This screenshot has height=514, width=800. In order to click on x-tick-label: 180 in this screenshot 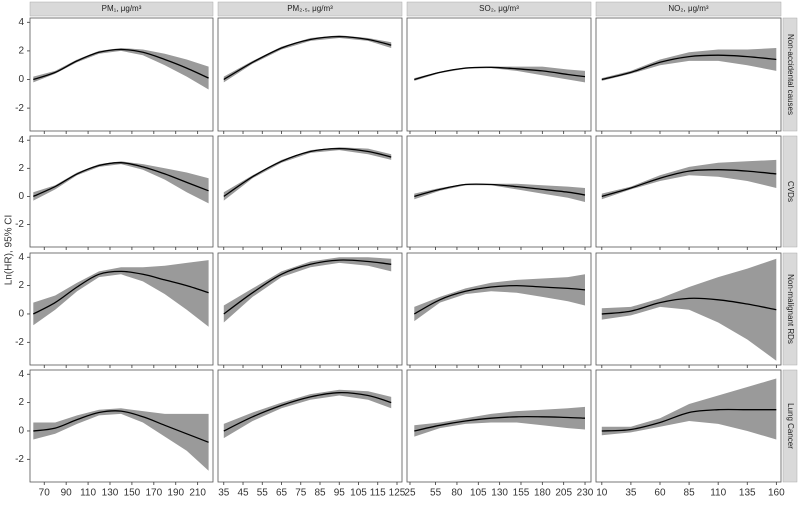, I will do `click(542, 493)`.